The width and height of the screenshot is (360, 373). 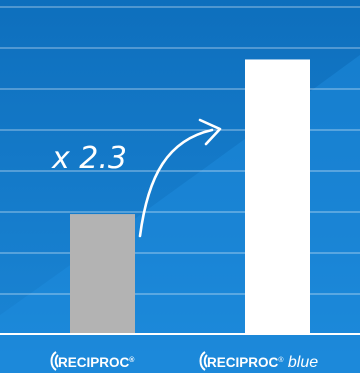 I want to click on reciproc-logo-icon, so click(x=54, y=361).